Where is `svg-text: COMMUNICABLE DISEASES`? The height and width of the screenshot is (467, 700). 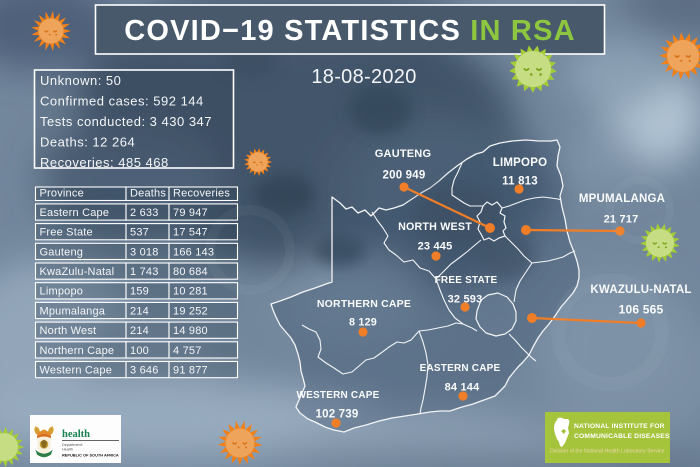
svg-text: COMMUNICABLE DISEASES is located at coordinates (622, 436).